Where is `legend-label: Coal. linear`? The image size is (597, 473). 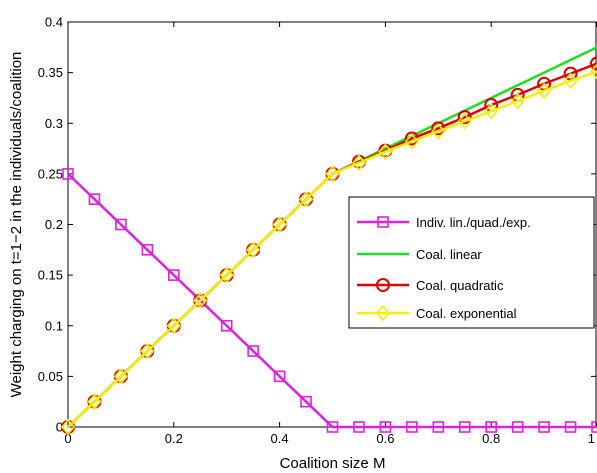 legend-label: Coal. linear is located at coordinates (449, 254).